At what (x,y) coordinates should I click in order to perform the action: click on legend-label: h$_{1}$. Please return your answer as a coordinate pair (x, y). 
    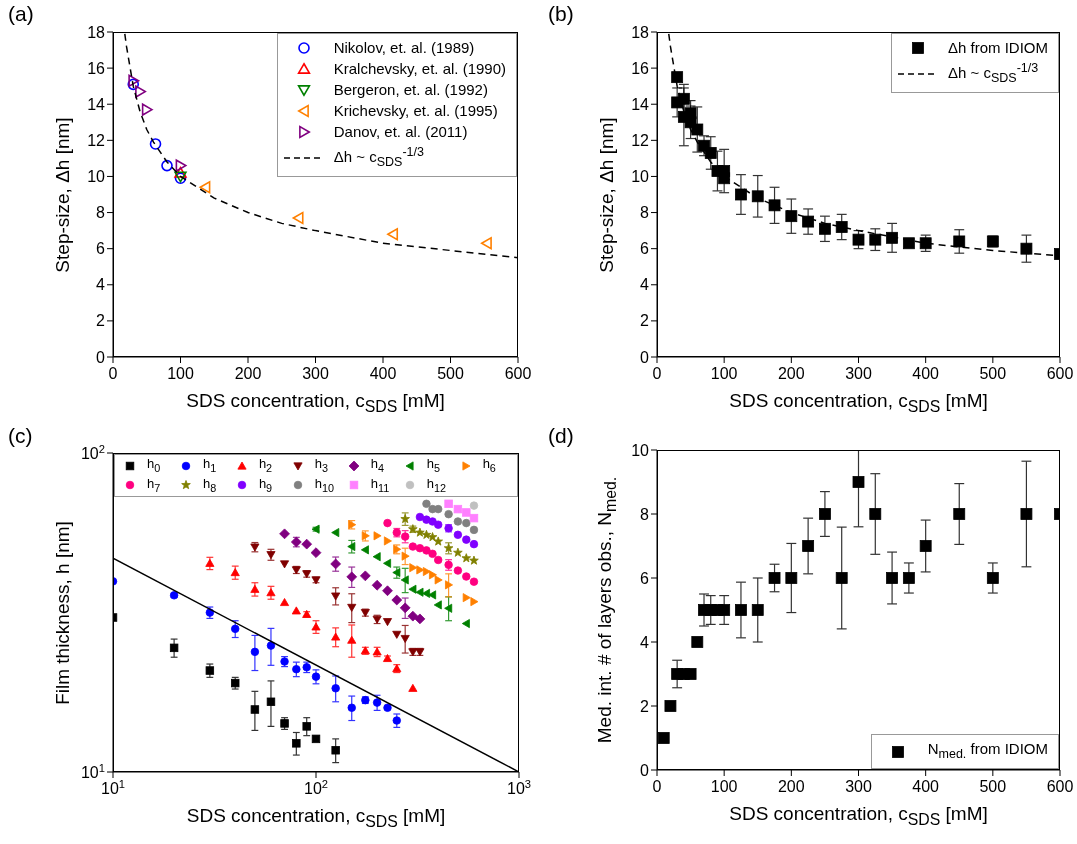
    Looking at the image, I should click on (209, 466).